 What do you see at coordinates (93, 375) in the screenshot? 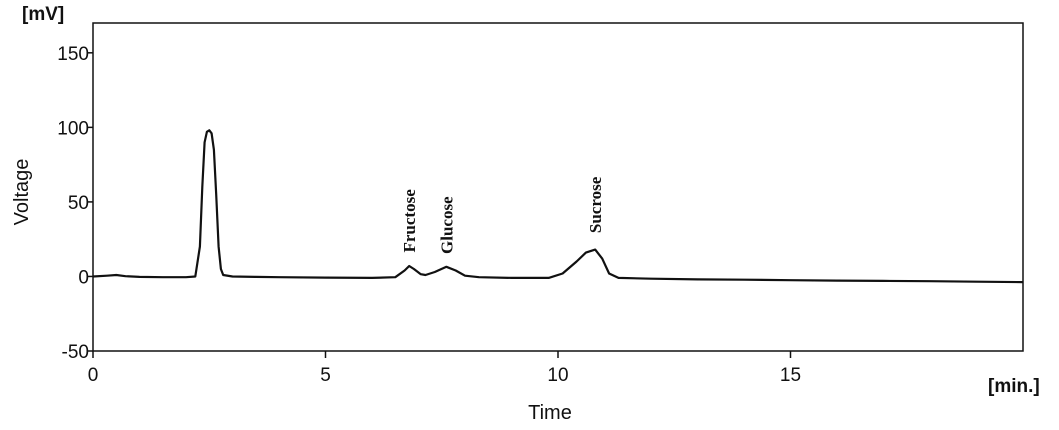
I see `x-tick-label: 0` at bounding box center [93, 375].